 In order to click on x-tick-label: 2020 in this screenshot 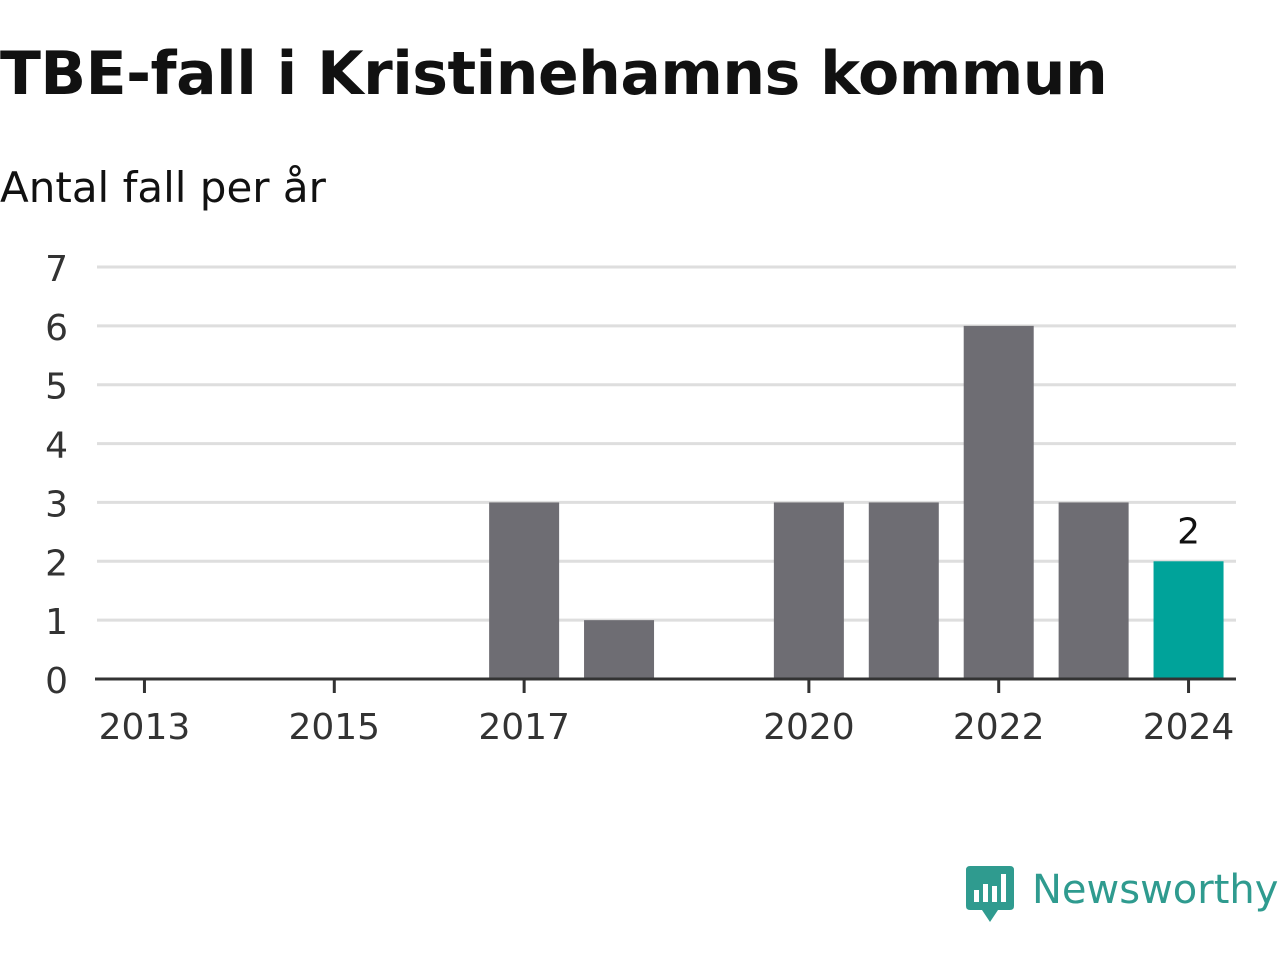, I will do `click(809, 727)`.